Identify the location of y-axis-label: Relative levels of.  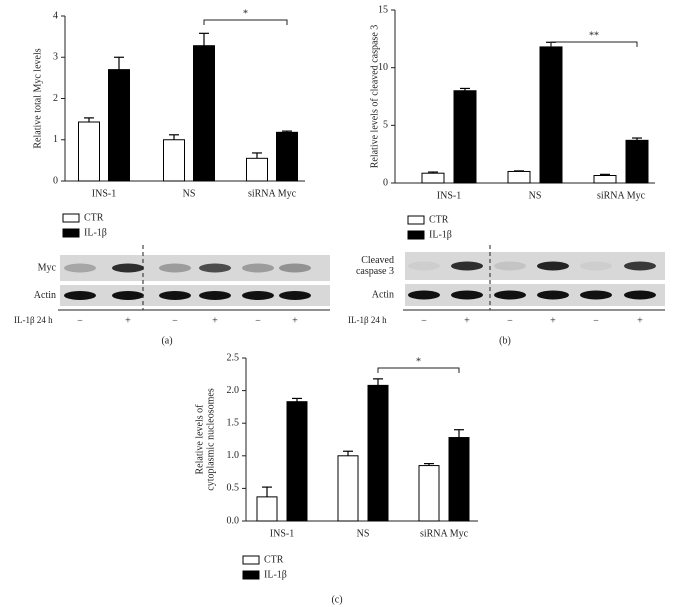
(199, 439).